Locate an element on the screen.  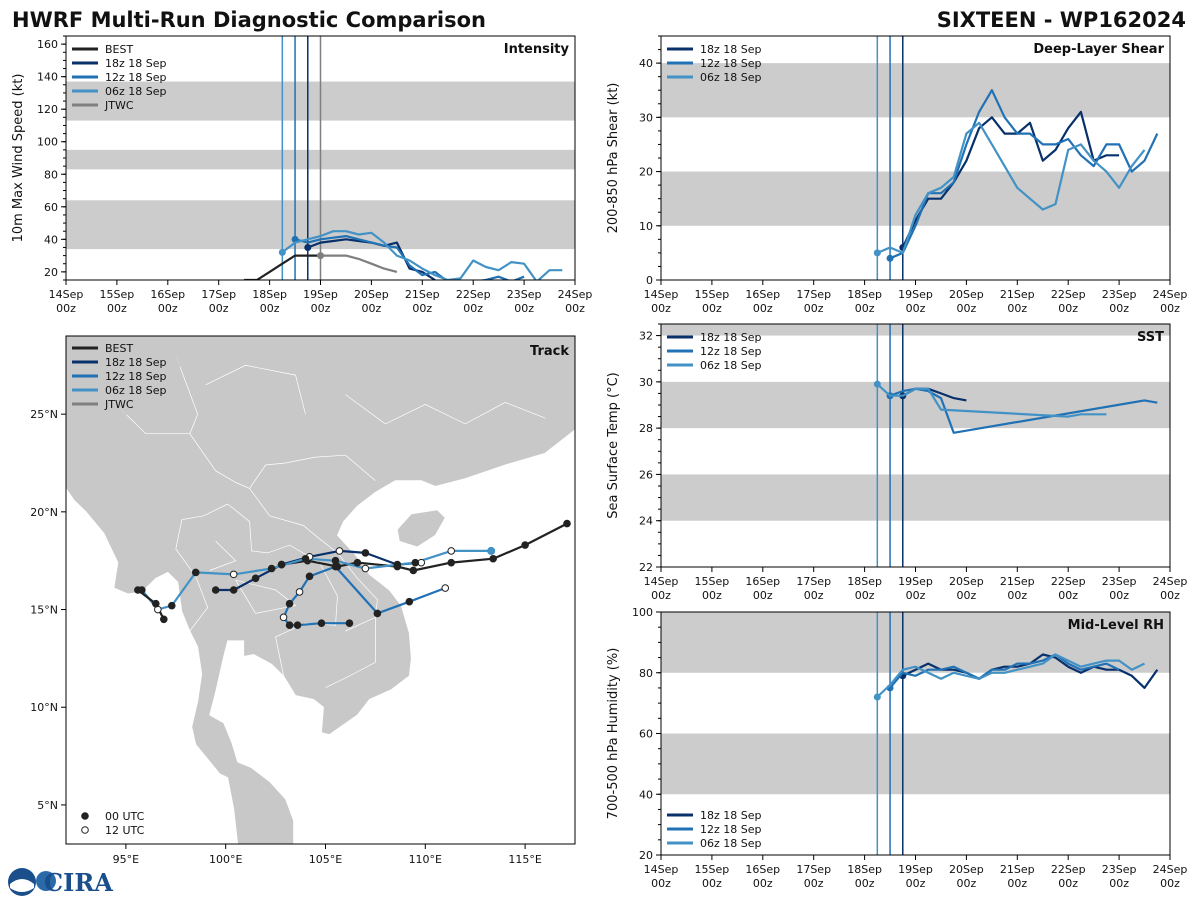
rh-start-point-run06z is located at coordinates (877, 697).